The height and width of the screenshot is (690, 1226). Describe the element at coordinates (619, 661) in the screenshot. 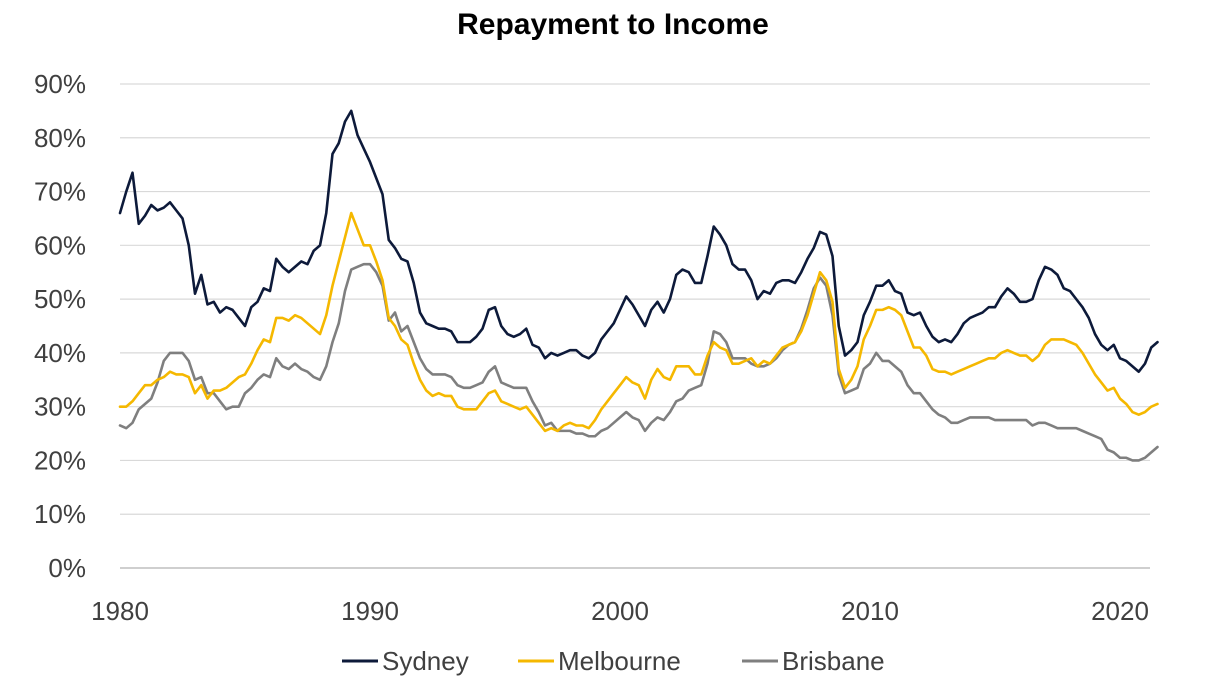

I see `legend-label-melbourne: Melbourne` at that location.